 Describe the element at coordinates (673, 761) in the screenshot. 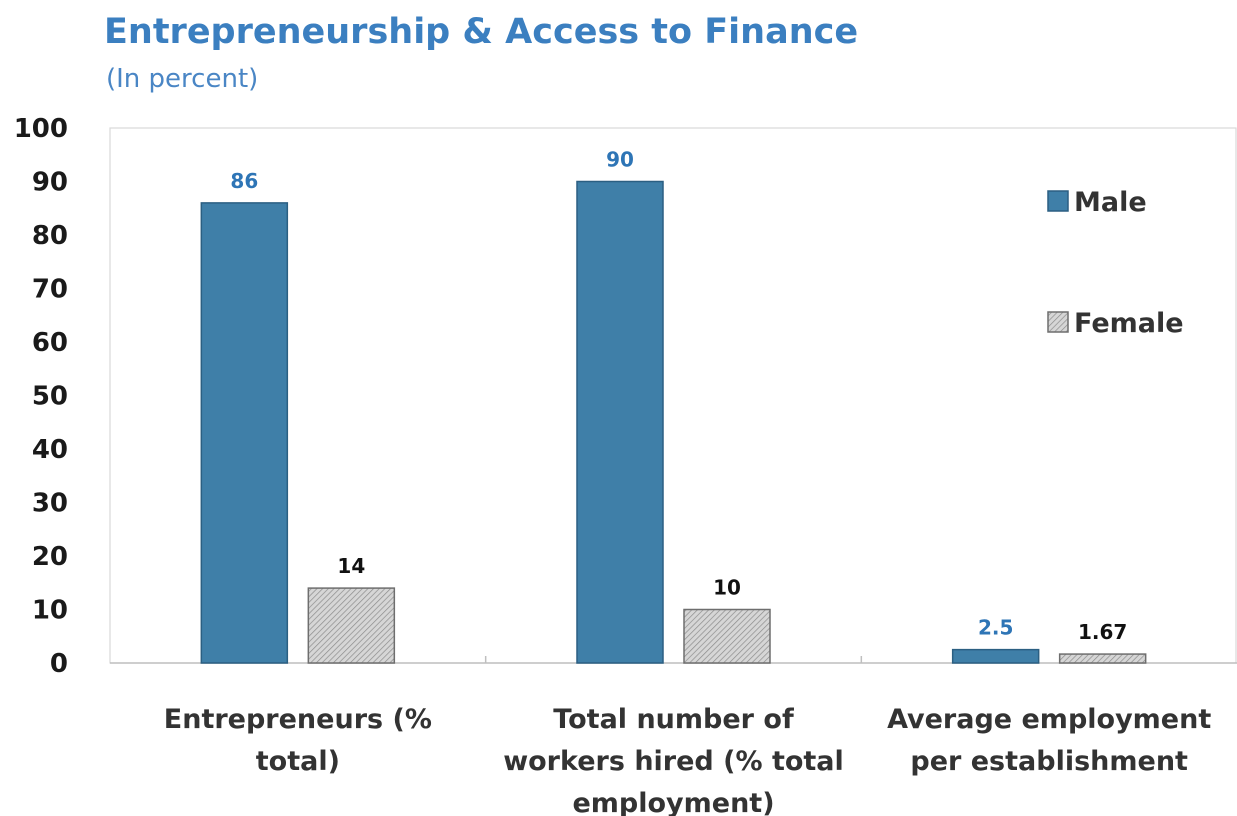

I see `x-category-label: workers hired (% total` at that location.